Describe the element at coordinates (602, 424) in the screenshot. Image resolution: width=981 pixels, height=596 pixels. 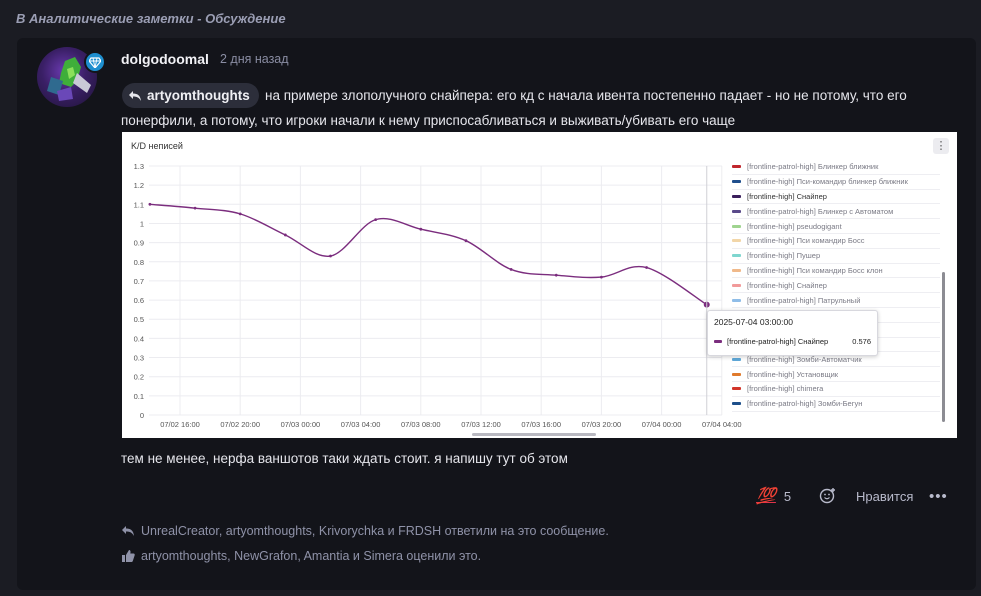
I see `x-tick-label: 07/03 20:00` at that location.